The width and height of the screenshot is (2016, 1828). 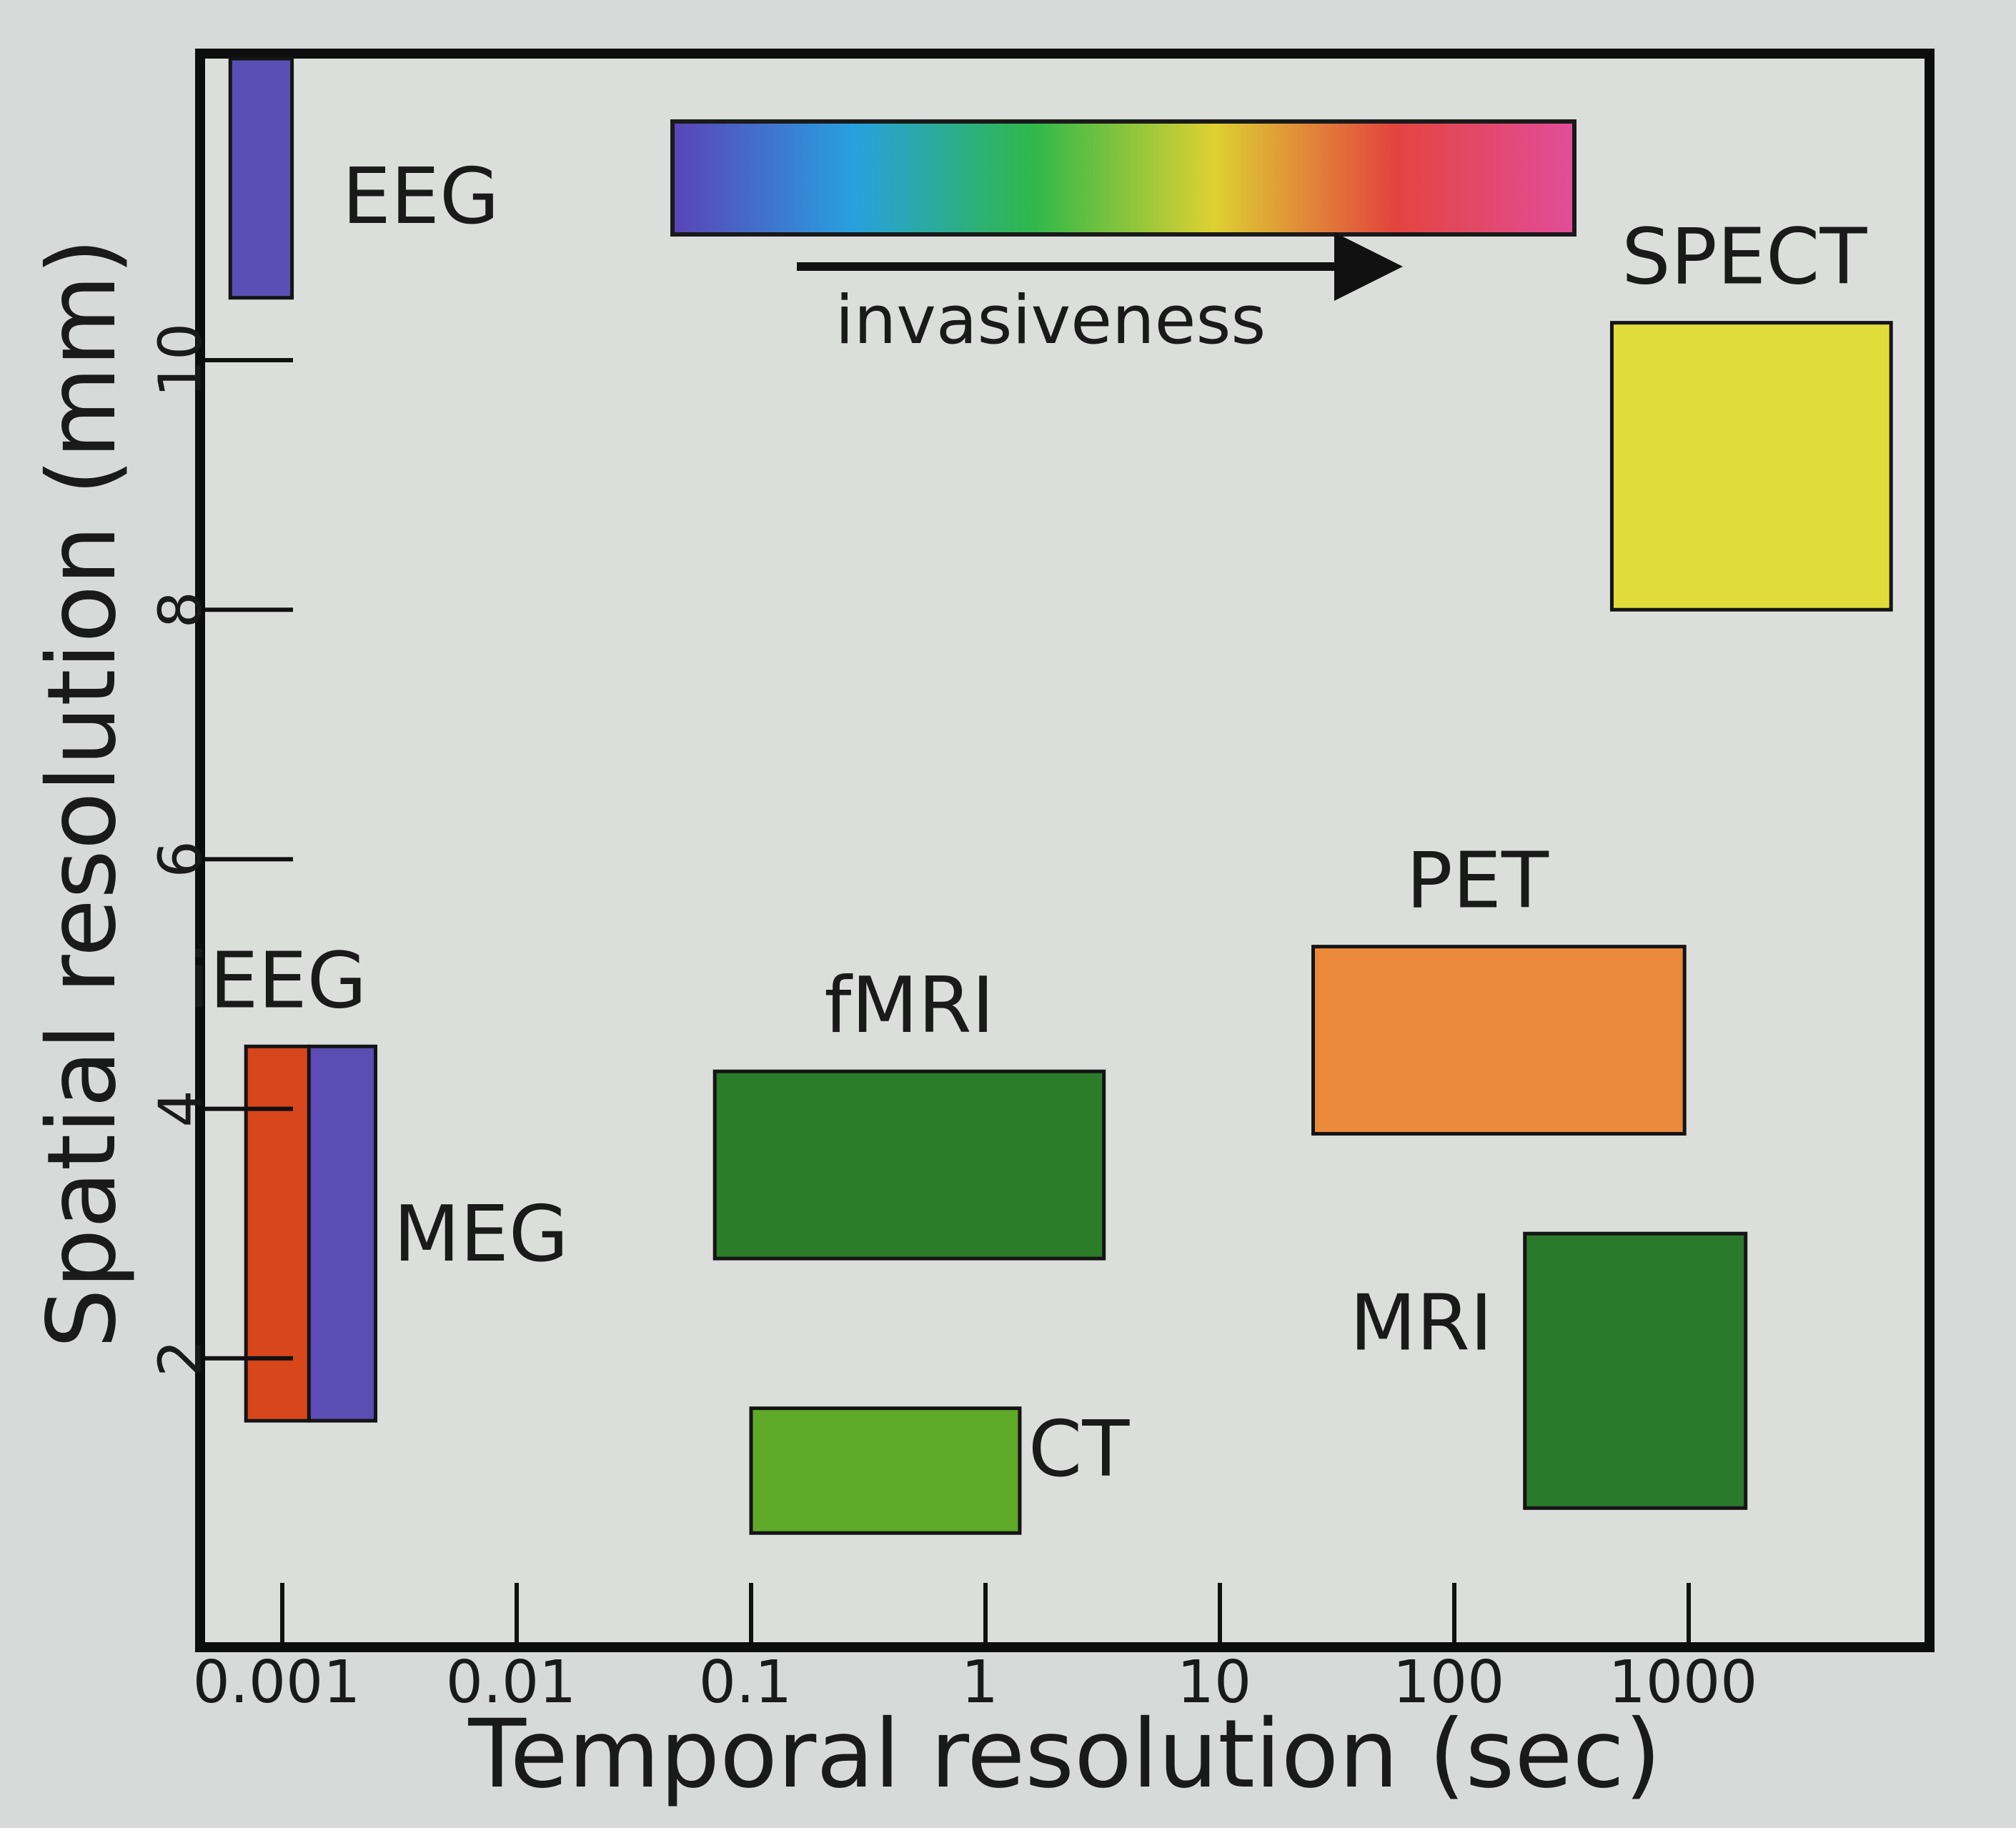 What do you see at coordinates (745, 1683) in the screenshot?
I see `x-tick-label-0_1: 0.1` at bounding box center [745, 1683].